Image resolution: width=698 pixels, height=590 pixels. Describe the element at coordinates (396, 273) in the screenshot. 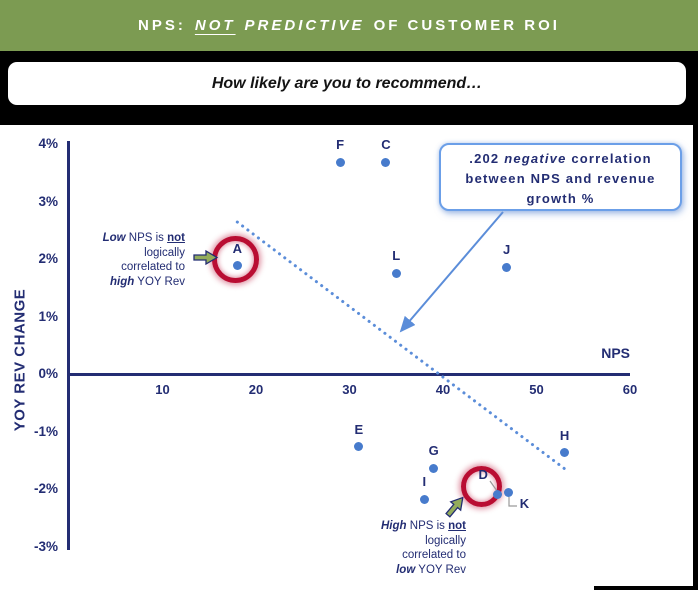

I see `data-point-L` at that location.